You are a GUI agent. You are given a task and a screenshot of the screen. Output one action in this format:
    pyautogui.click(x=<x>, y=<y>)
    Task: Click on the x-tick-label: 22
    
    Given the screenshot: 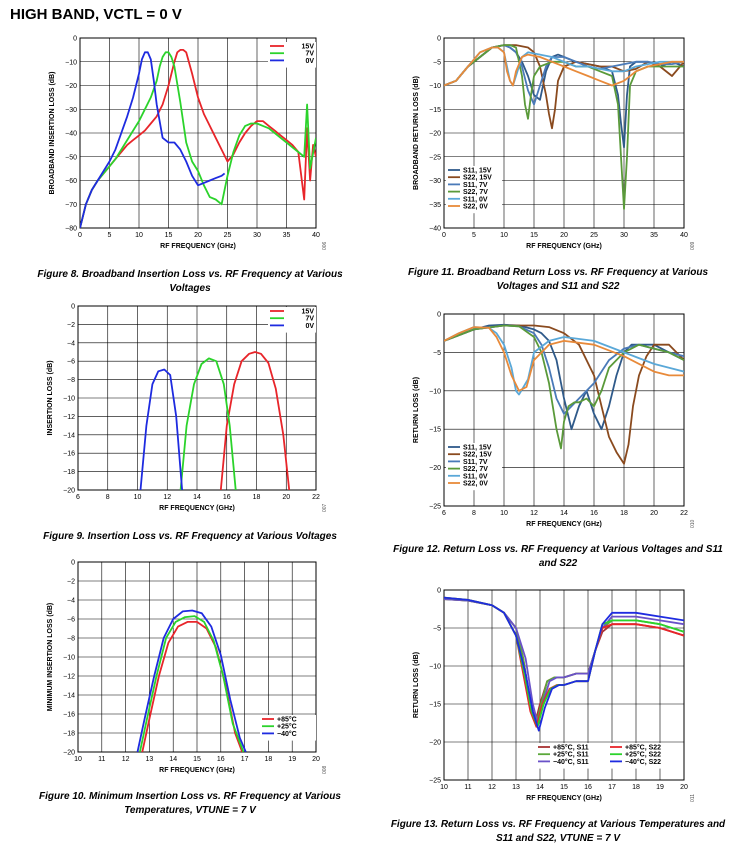 What is the action you would take?
    pyautogui.click(x=316, y=497)
    